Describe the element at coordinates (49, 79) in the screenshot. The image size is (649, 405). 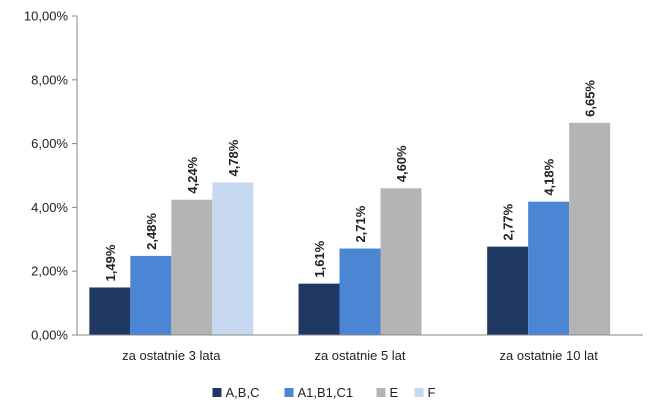
I see `y-tick-label: 8,00%` at that location.